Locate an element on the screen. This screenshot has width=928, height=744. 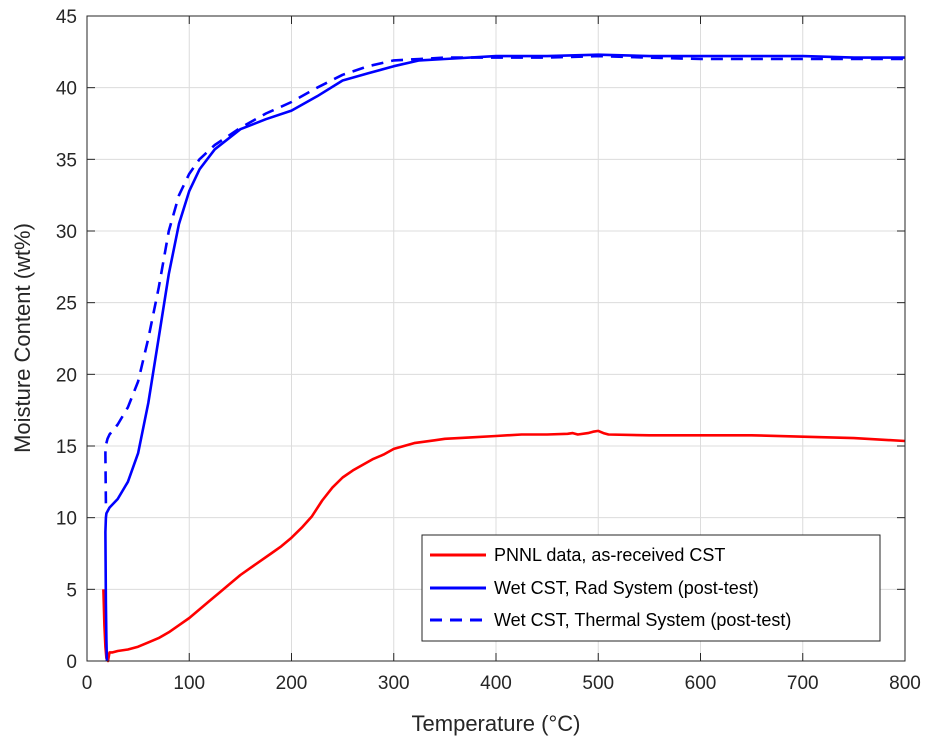
y-tick-label: 5 is located at coordinates (71, 590).